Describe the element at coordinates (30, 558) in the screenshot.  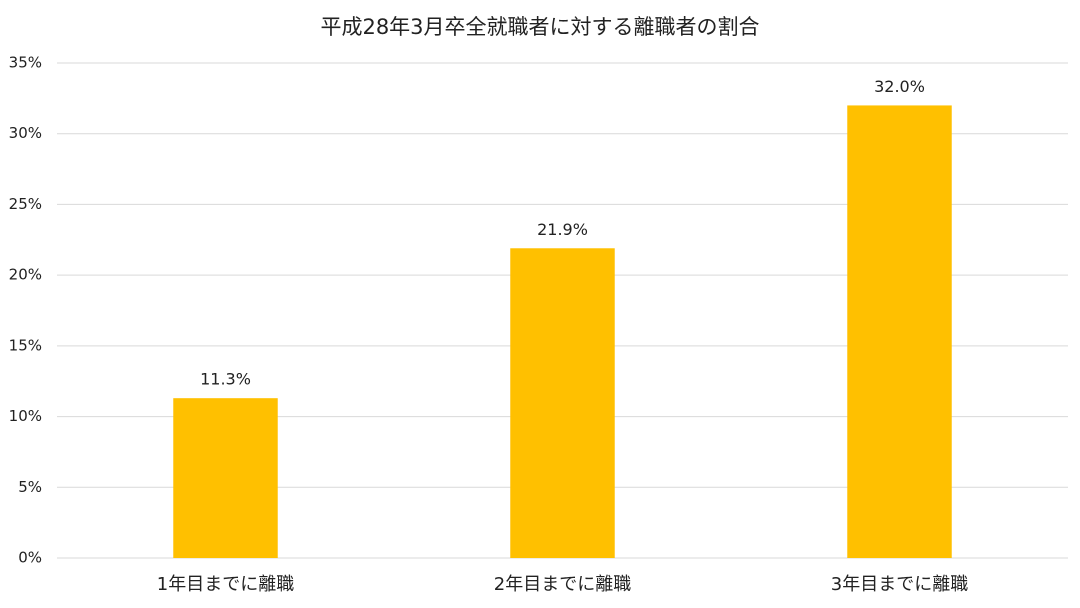
I see `y-tick-label: 0%` at that location.